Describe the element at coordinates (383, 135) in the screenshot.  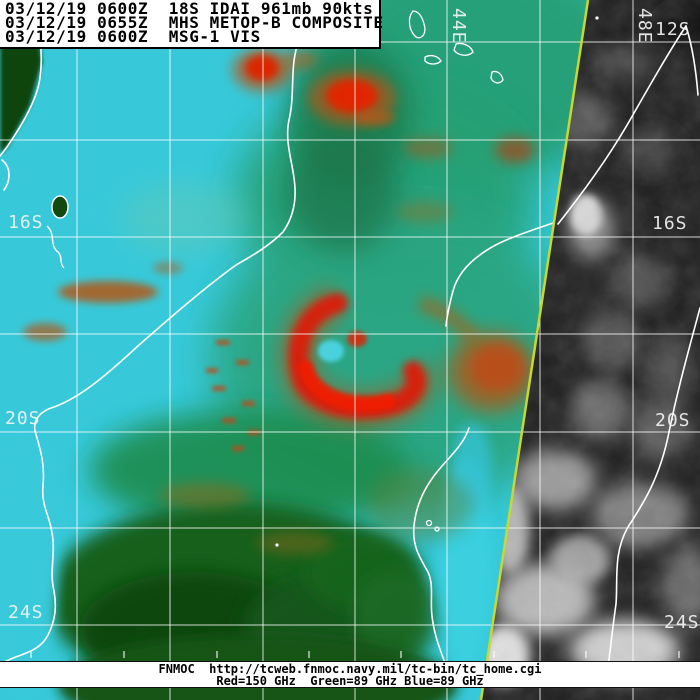
I see `convection-north-blobs` at that location.